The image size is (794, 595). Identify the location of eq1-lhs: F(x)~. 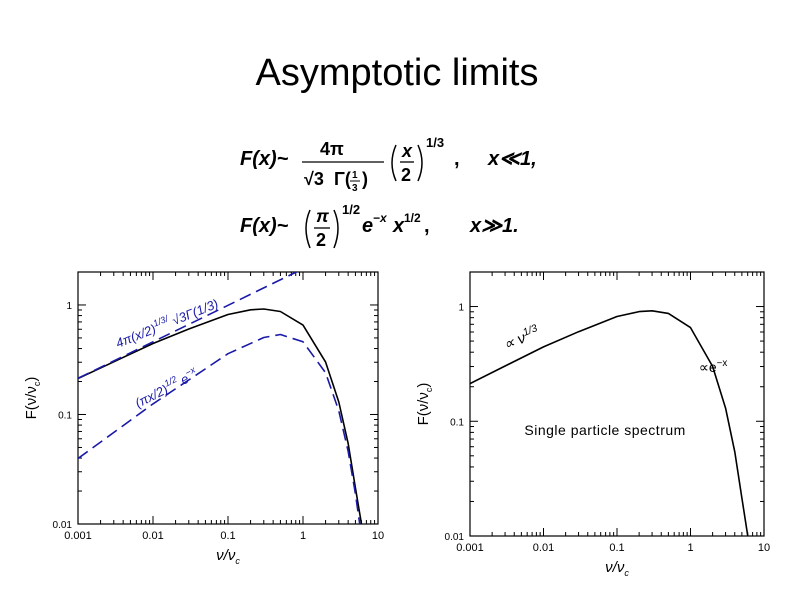
(264, 159).